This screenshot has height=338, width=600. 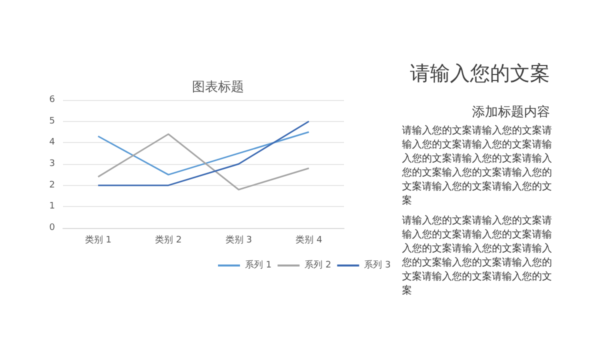 What do you see at coordinates (168, 240) in the screenshot?
I see `x-tick-label: 类别 2` at bounding box center [168, 240].